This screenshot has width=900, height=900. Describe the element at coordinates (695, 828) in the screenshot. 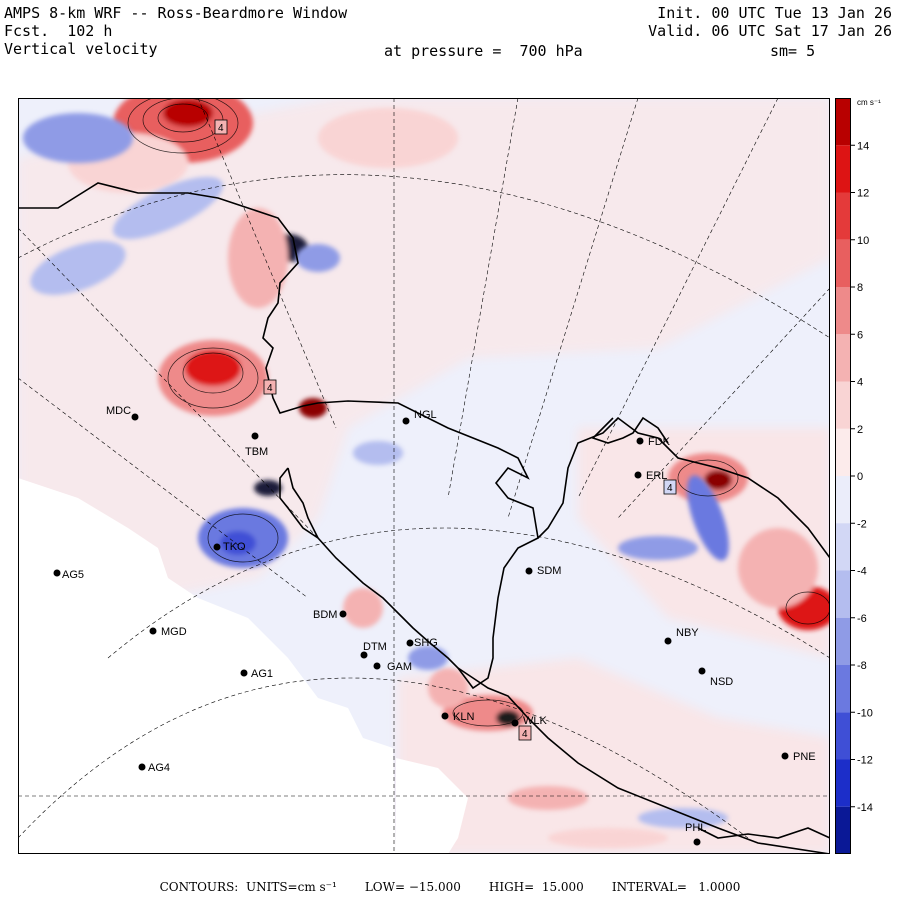

I see `station-label-PHL: PHL` at that location.